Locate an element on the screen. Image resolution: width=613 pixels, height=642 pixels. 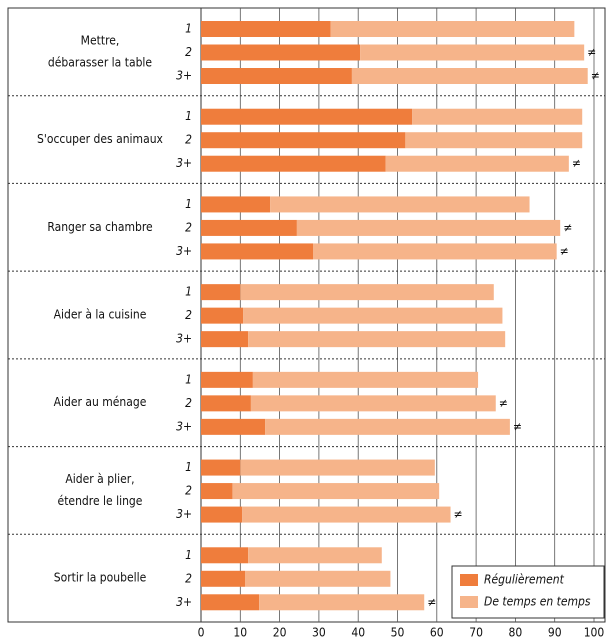
legend-label: Régulièrement is located at coordinates (524, 580).